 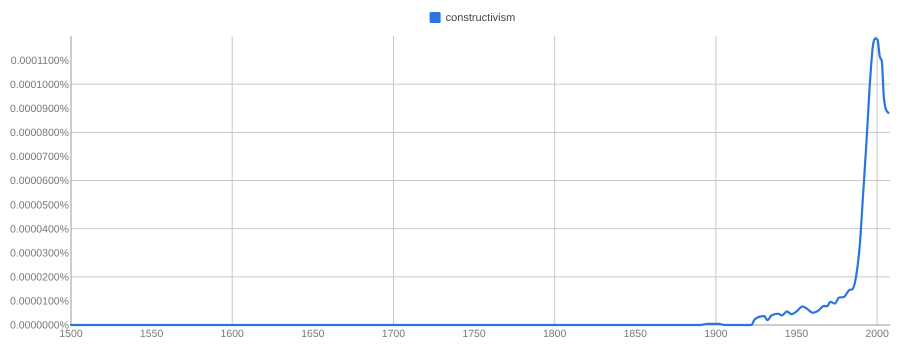 I want to click on x-tick-label: 1700, so click(x=394, y=334).